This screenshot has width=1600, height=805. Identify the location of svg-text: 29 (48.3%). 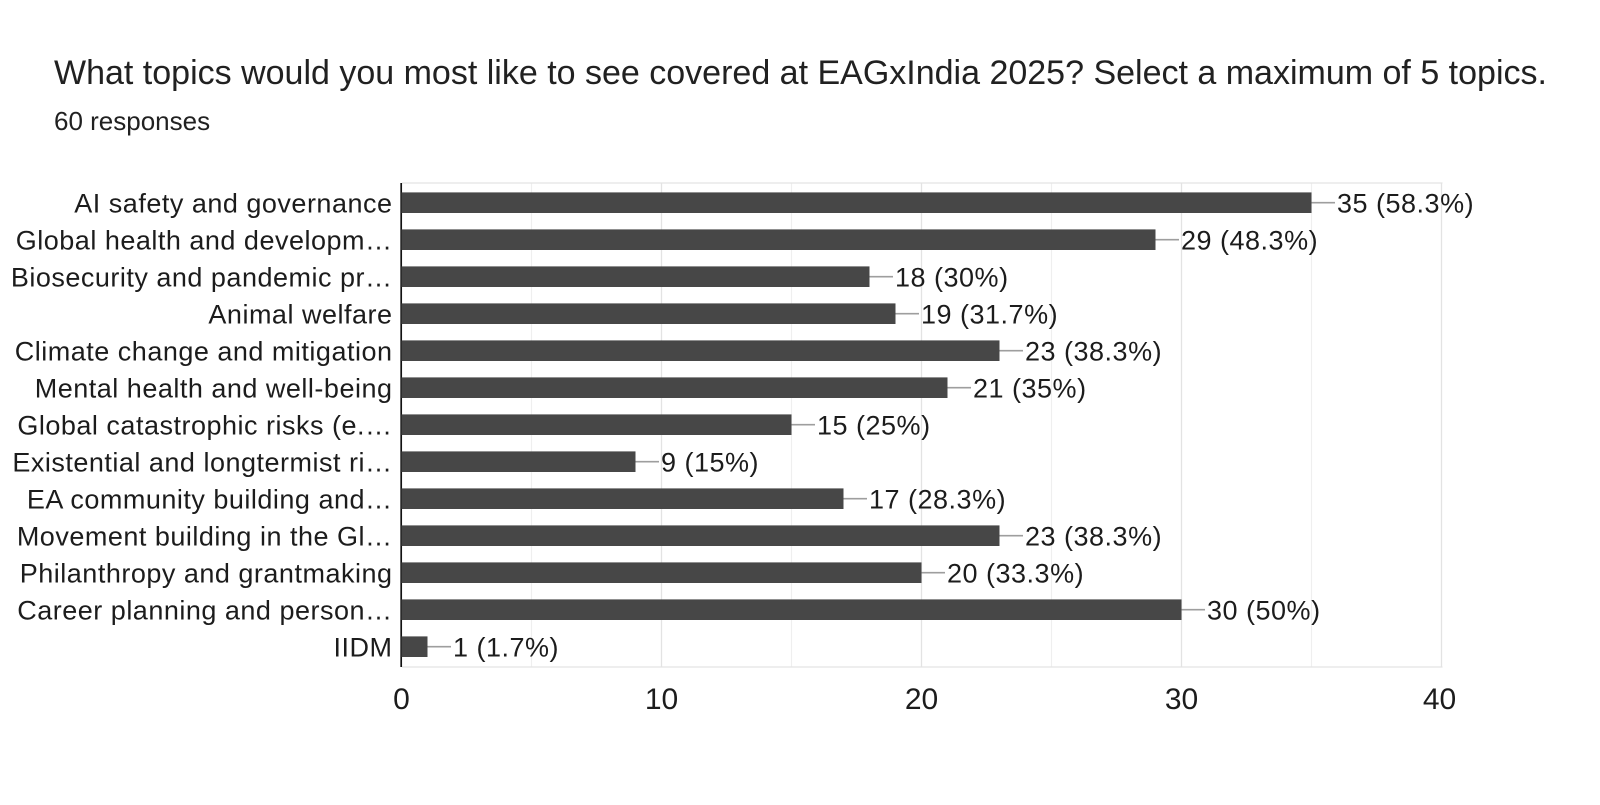
(1249, 241).